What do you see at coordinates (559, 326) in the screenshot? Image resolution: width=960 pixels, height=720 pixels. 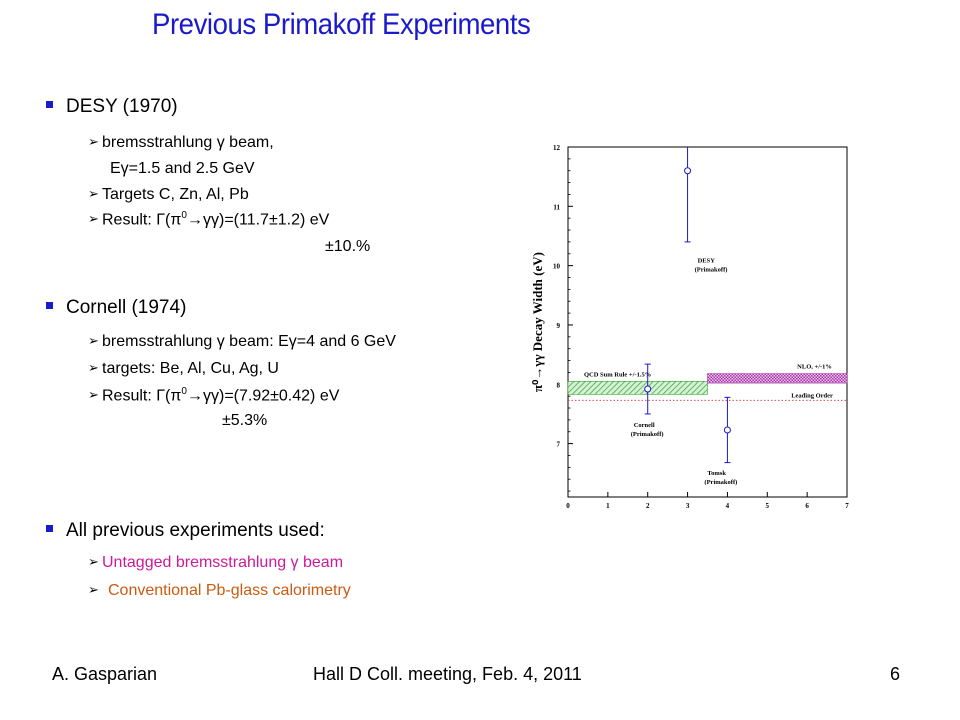 I see `y-tick-label: 9` at bounding box center [559, 326].